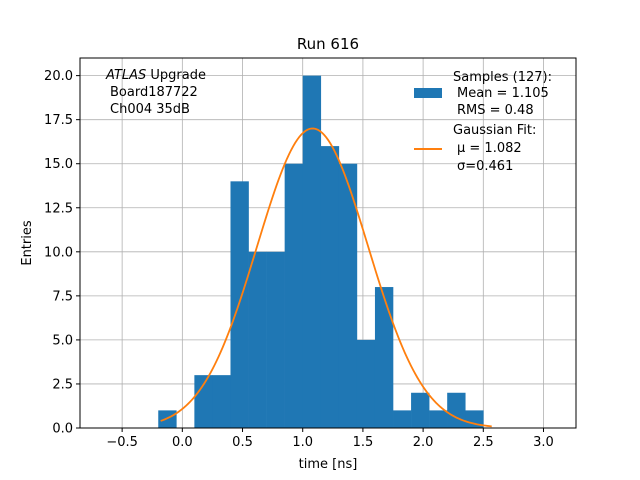  I want to click on annotation-line-1: ATLAS Upgrade, so click(155, 75).